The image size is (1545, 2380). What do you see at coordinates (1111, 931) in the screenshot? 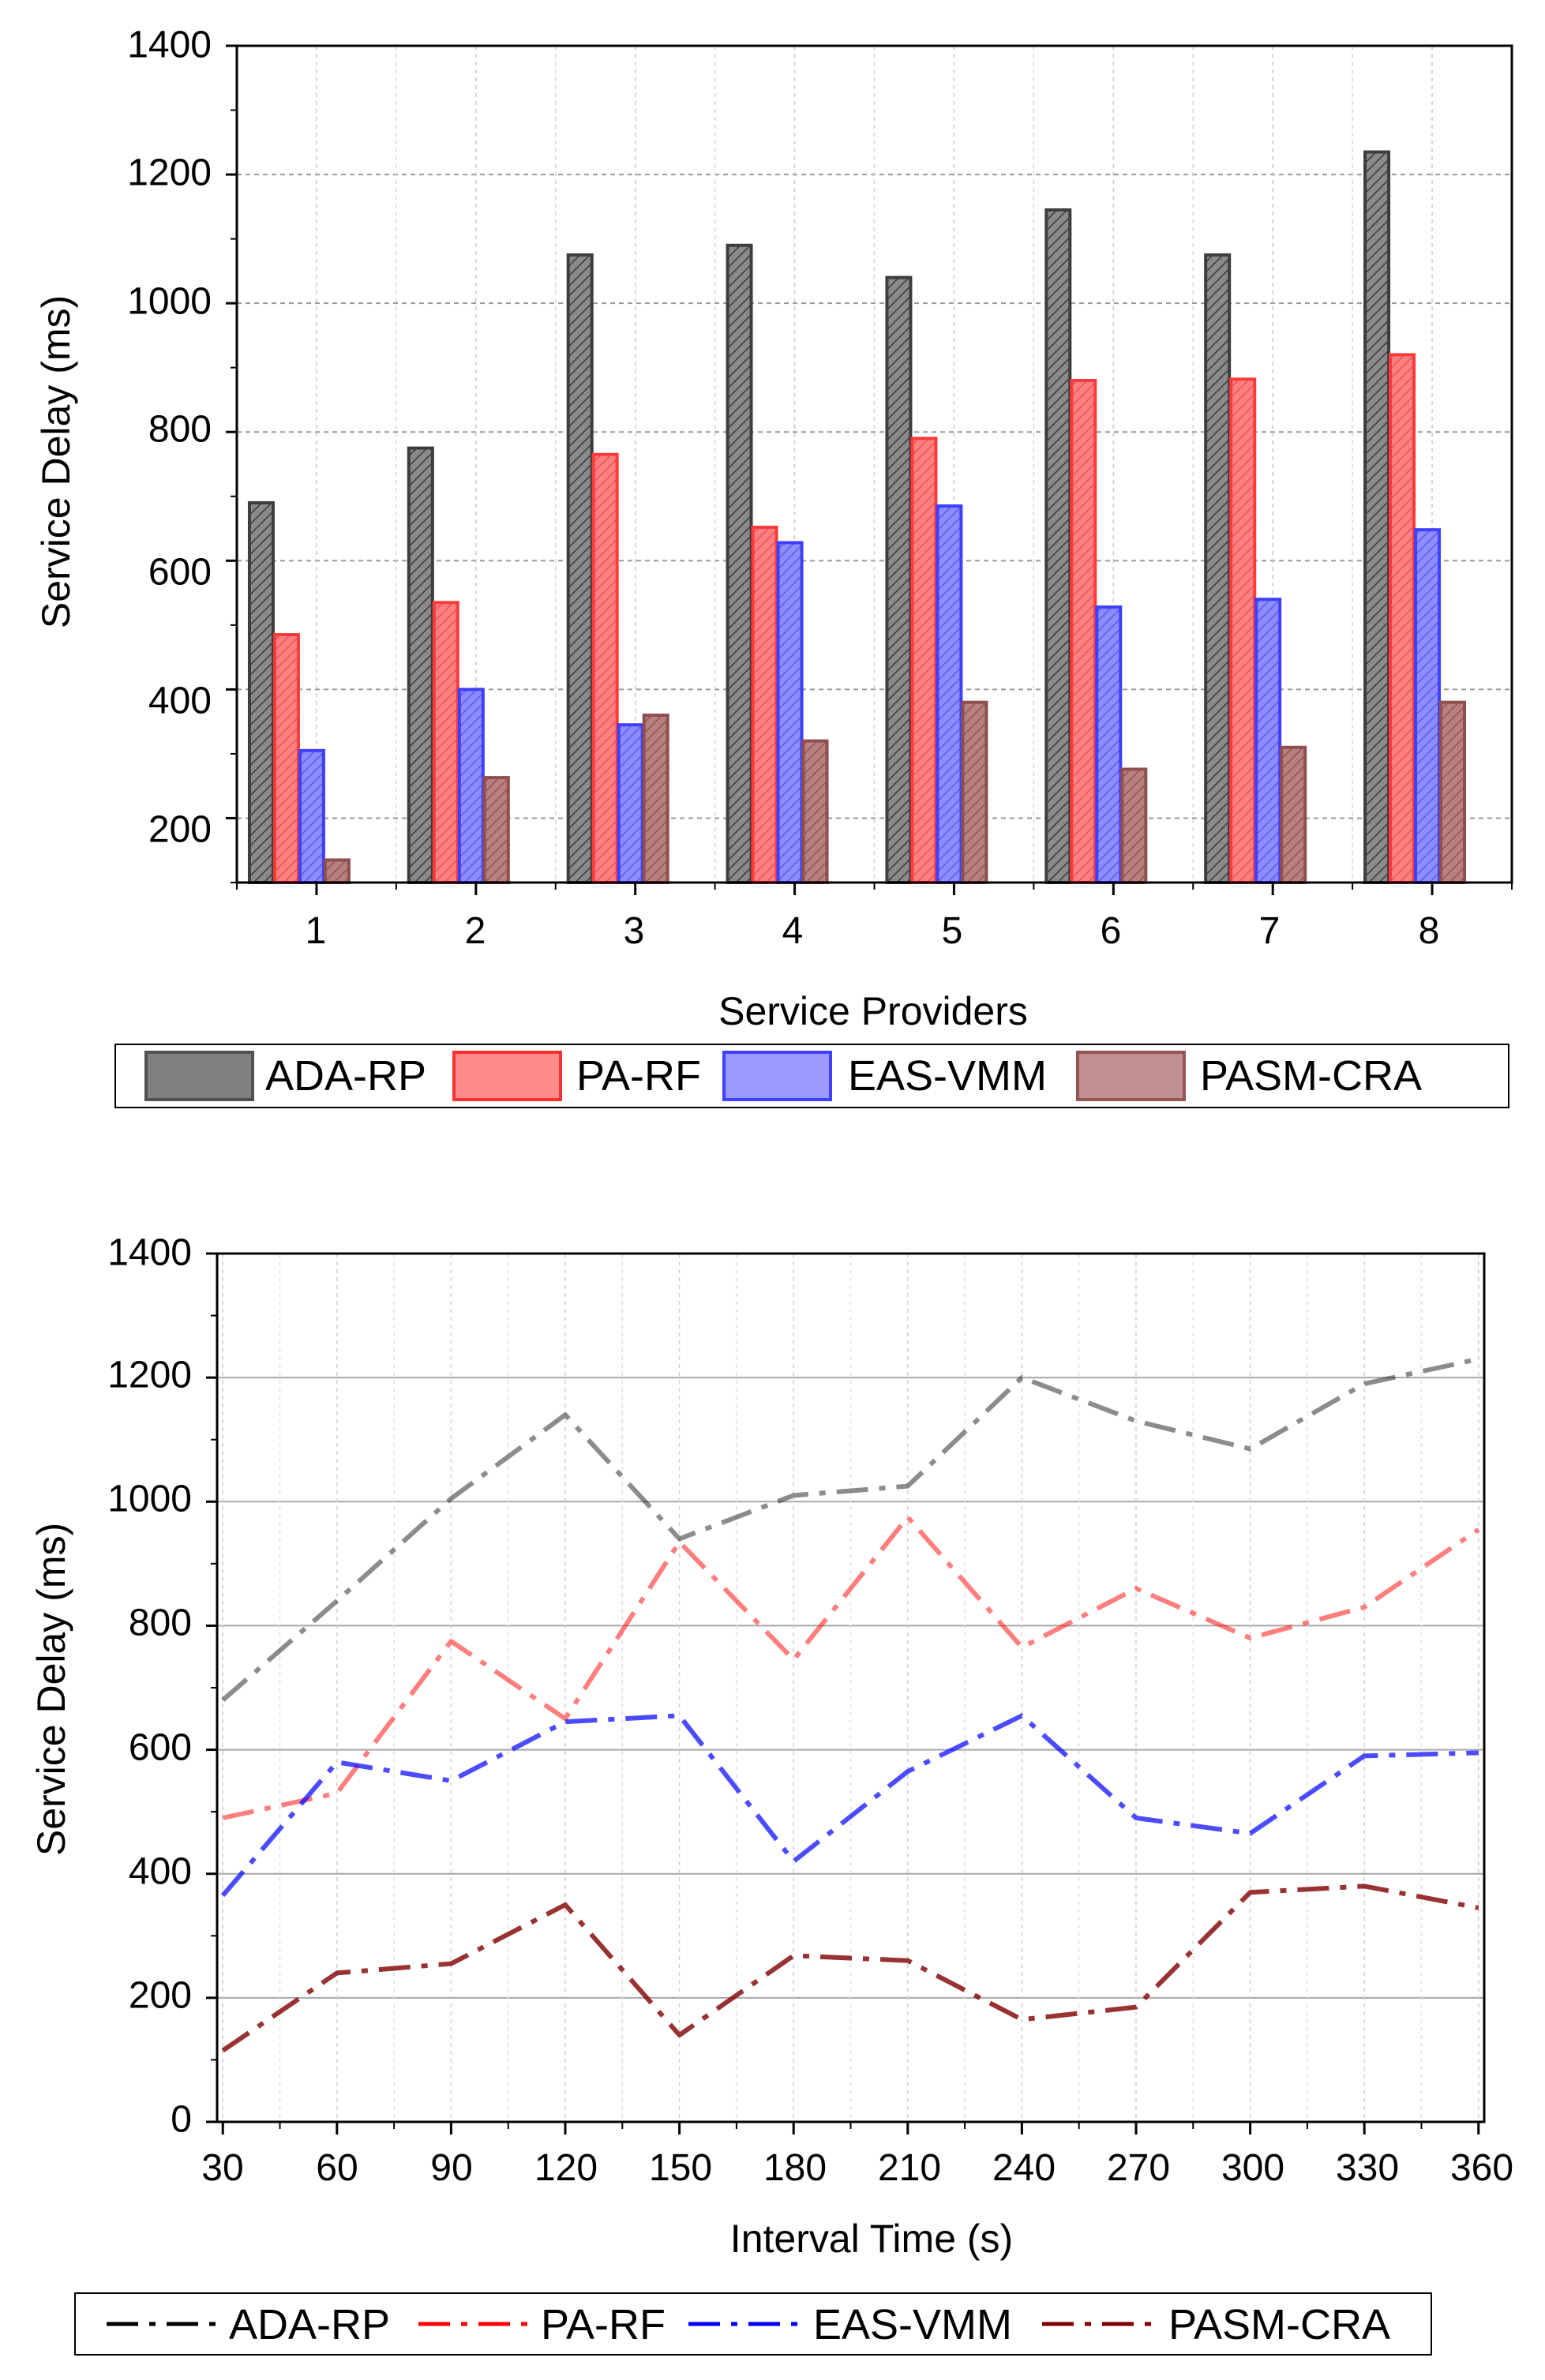
I see `bar-xtick-label: 6` at bounding box center [1111, 931].